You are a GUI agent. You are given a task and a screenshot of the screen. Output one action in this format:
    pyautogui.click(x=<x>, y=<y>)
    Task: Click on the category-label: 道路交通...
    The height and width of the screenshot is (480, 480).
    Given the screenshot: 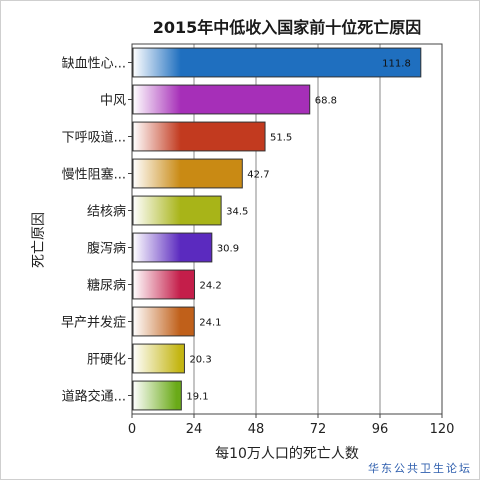 What is the action you would take?
    pyautogui.click(x=94, y=397)
    